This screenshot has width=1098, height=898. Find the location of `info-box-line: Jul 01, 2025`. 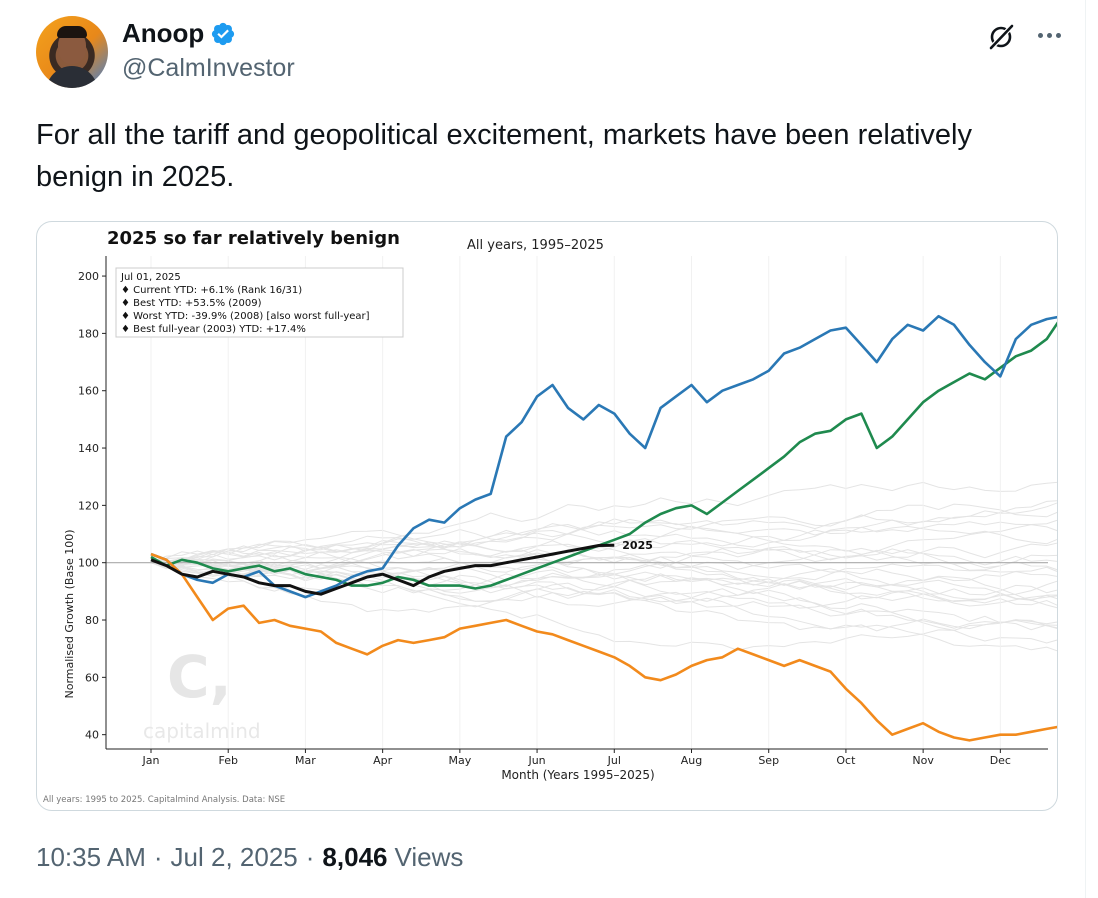

info-box-line: Jul 01, 2025 is located at coordinates (150, 277).